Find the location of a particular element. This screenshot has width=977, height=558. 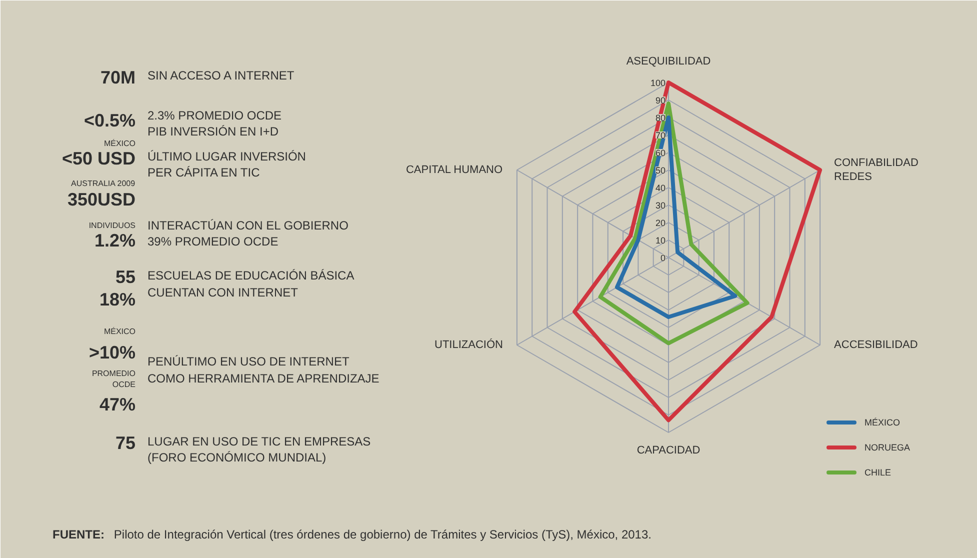

text: SIN ACCESO A INTERNET is located at coordinates (221, 75).